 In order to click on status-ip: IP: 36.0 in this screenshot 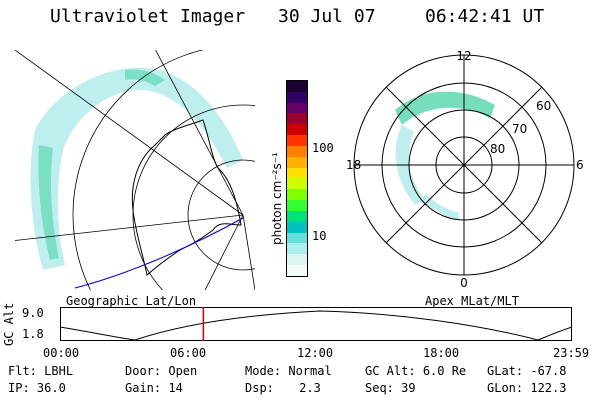, I will do `click(37, 388)`.